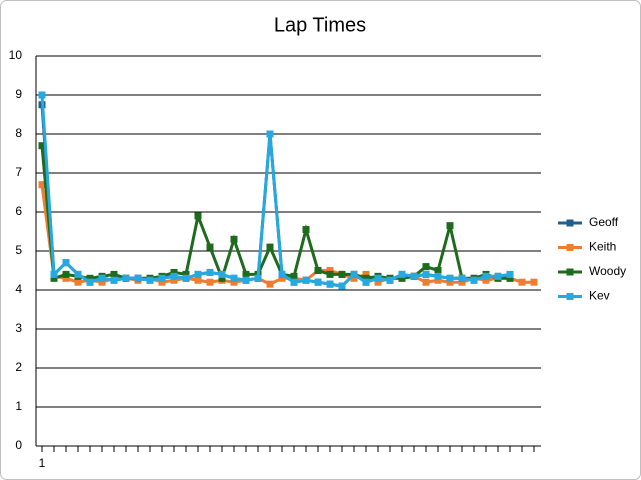 The height and width of the screenshot is (480, 641). I want to click on legend-label: Kev, so click(599, 296).